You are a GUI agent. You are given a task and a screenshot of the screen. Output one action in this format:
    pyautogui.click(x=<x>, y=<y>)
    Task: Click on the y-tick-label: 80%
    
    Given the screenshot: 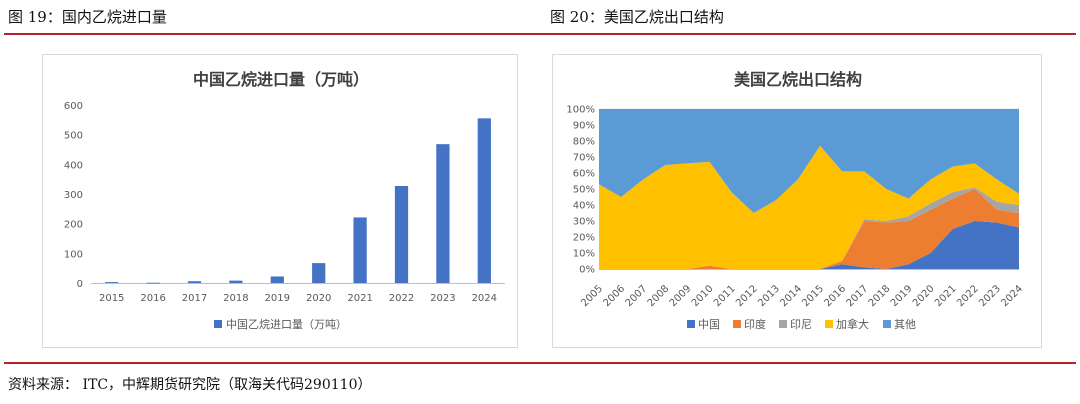 What is the action you would take?
    pyautogui.click(x=584, y=142)
    